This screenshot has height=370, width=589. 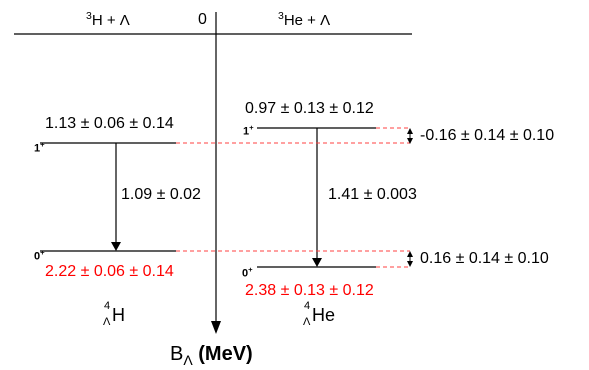 I want to click on diff-0plus-arrowhead-down, so click(x=410, y=264).